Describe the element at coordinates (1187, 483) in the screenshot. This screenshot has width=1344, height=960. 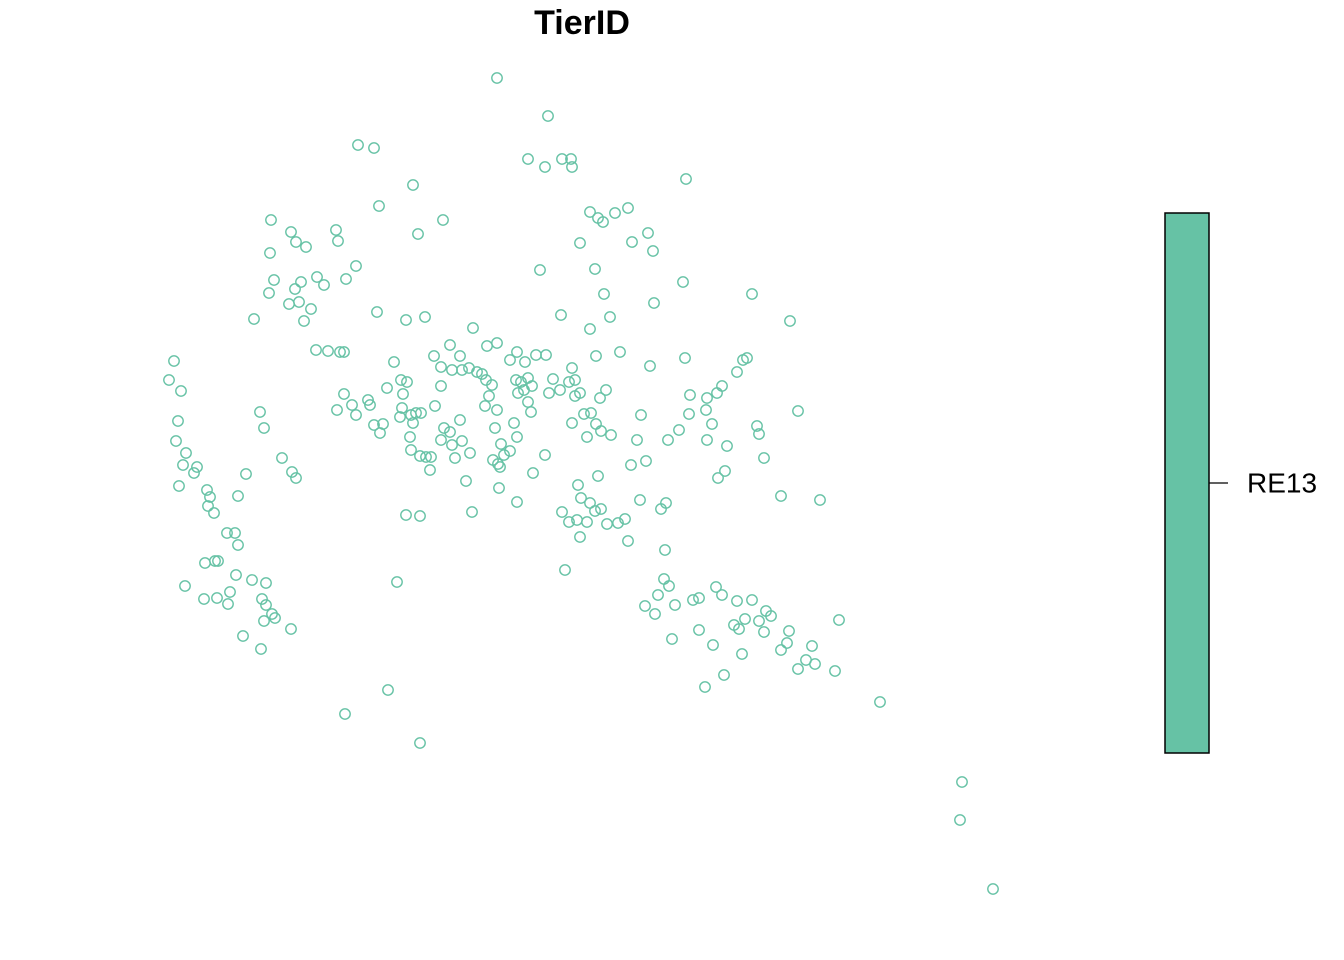
I see `legend-frame` at that location.